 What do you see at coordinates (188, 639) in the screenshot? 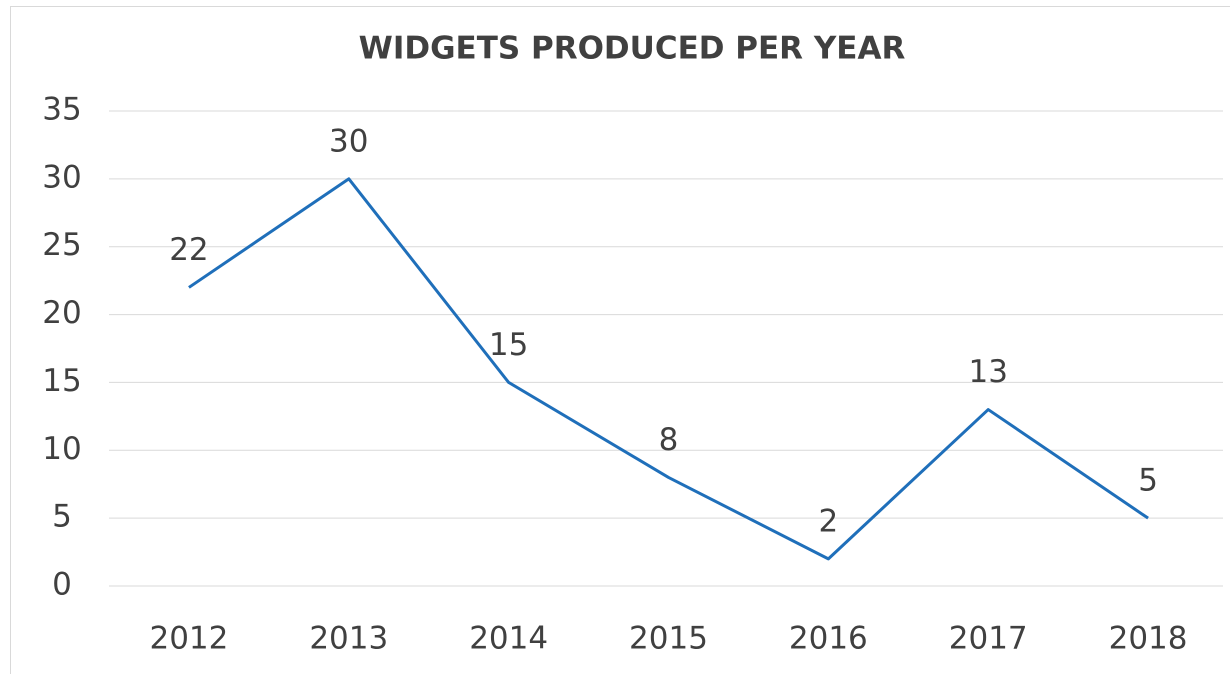
I see `x-tick-label: 2012` at bounding box center [188, 639].